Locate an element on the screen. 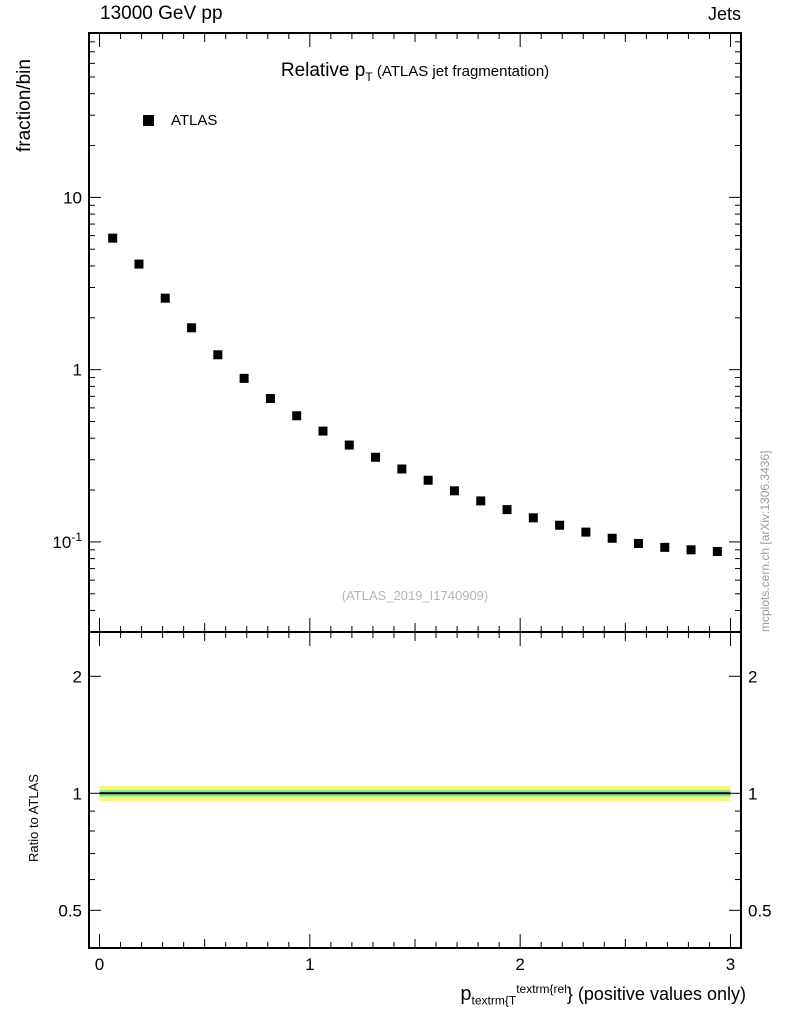 This screenshot has height=1024, width=786. main-y-axis-title: fraction/bin is located at coordinates (24, 105).